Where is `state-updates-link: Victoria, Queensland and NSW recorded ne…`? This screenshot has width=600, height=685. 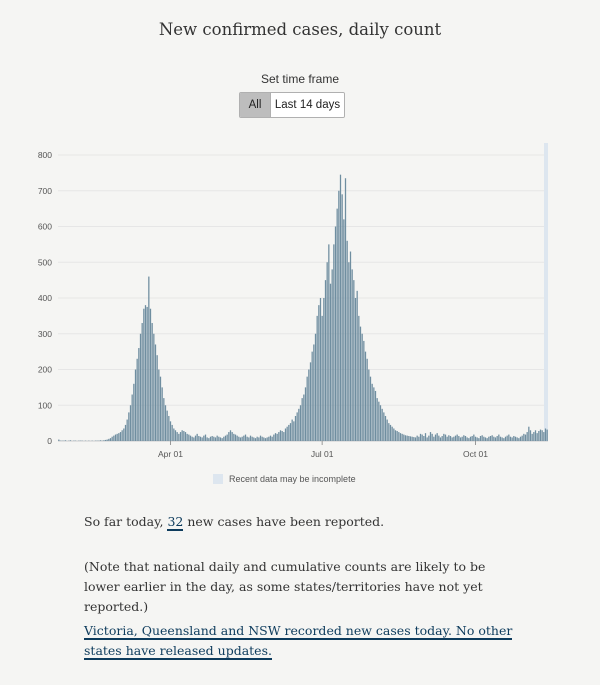
state-updates-link: Victoria, Queensland and NSW recorded ne… is located at coordinates (298, 641).